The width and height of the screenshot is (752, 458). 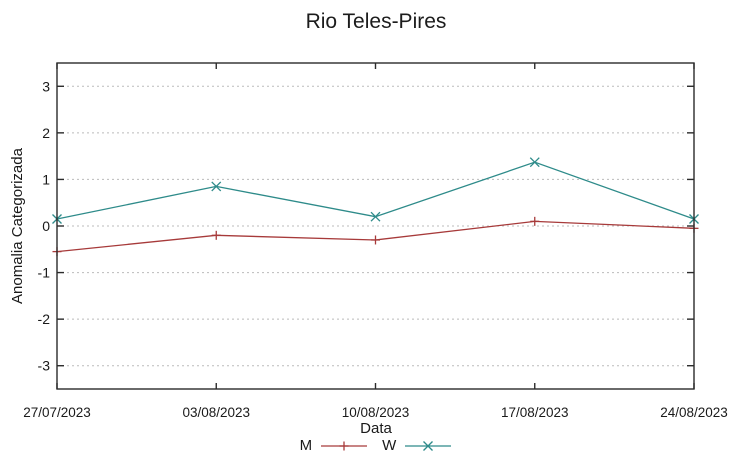 What do you see at coordinates (57, 412) in the screenshot?
I see `x-tick-label: 27/07/2023` at bounding box center [57, 412].